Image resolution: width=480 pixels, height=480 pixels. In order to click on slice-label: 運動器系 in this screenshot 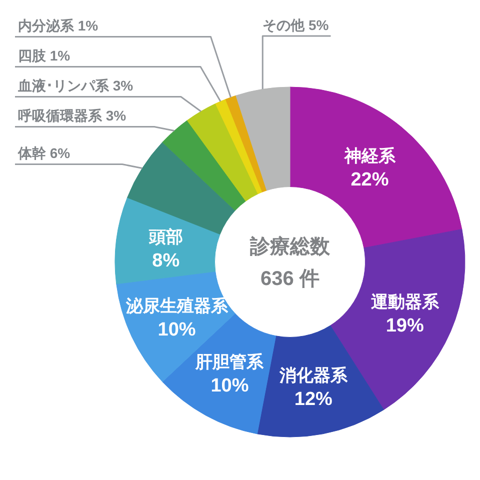, I will do `click(405, 302)`.